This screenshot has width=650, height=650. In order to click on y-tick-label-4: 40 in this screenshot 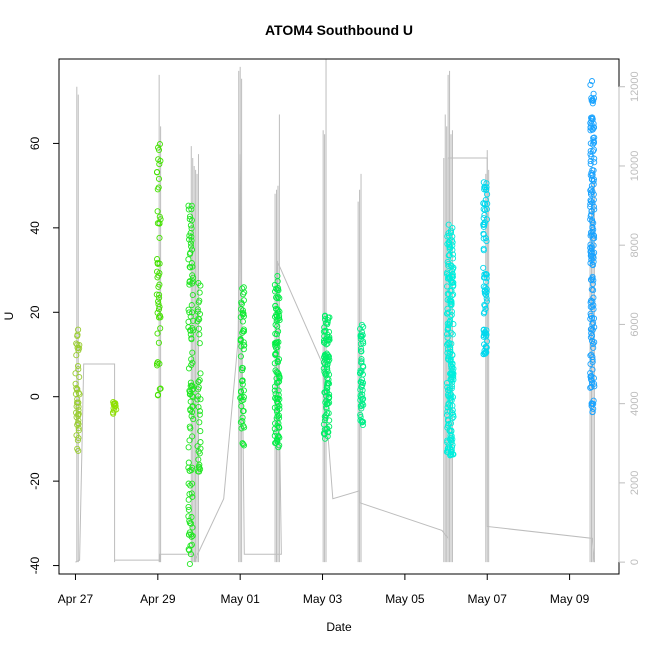, I will do `click(35, 228)`.